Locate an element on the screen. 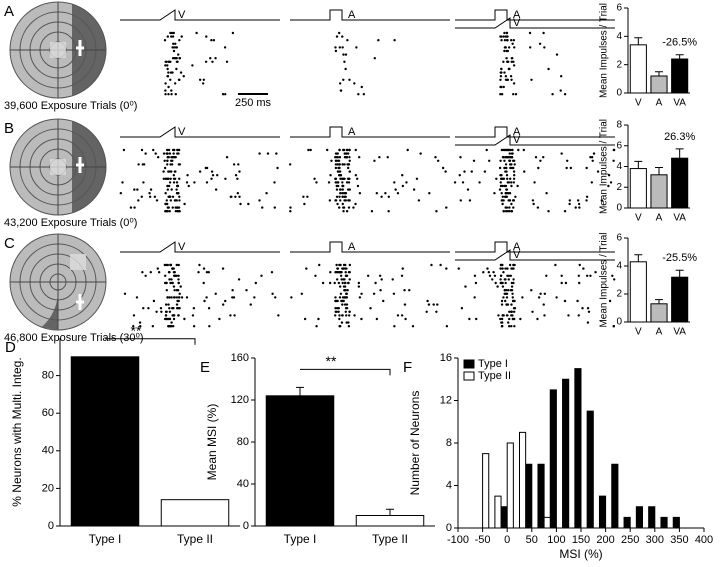  bar is located at coordinates (638, 188).